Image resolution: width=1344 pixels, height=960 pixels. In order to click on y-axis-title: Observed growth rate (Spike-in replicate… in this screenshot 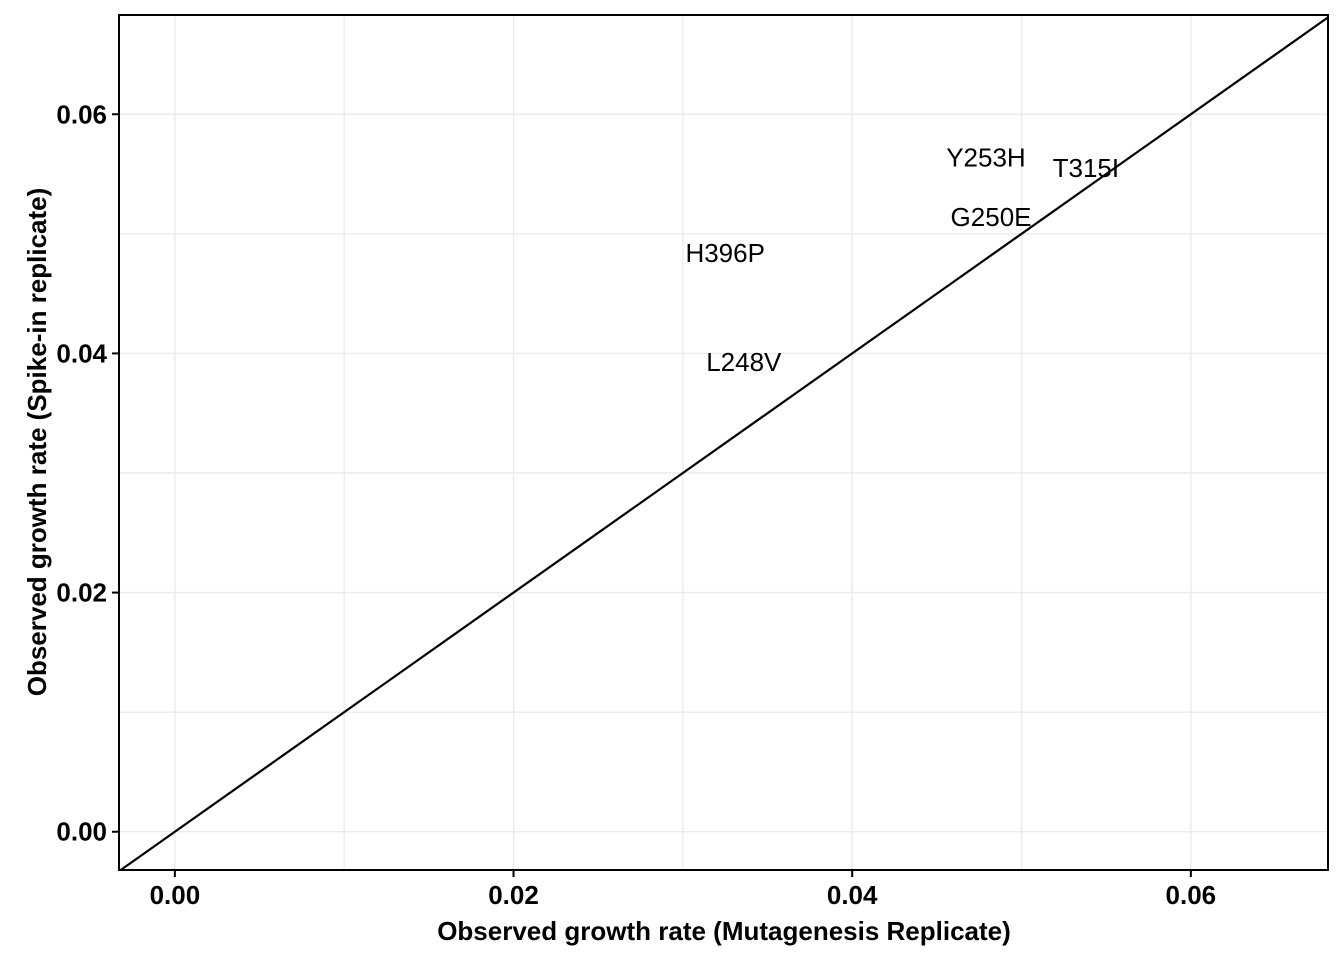, I will do `click(37, 442)`.